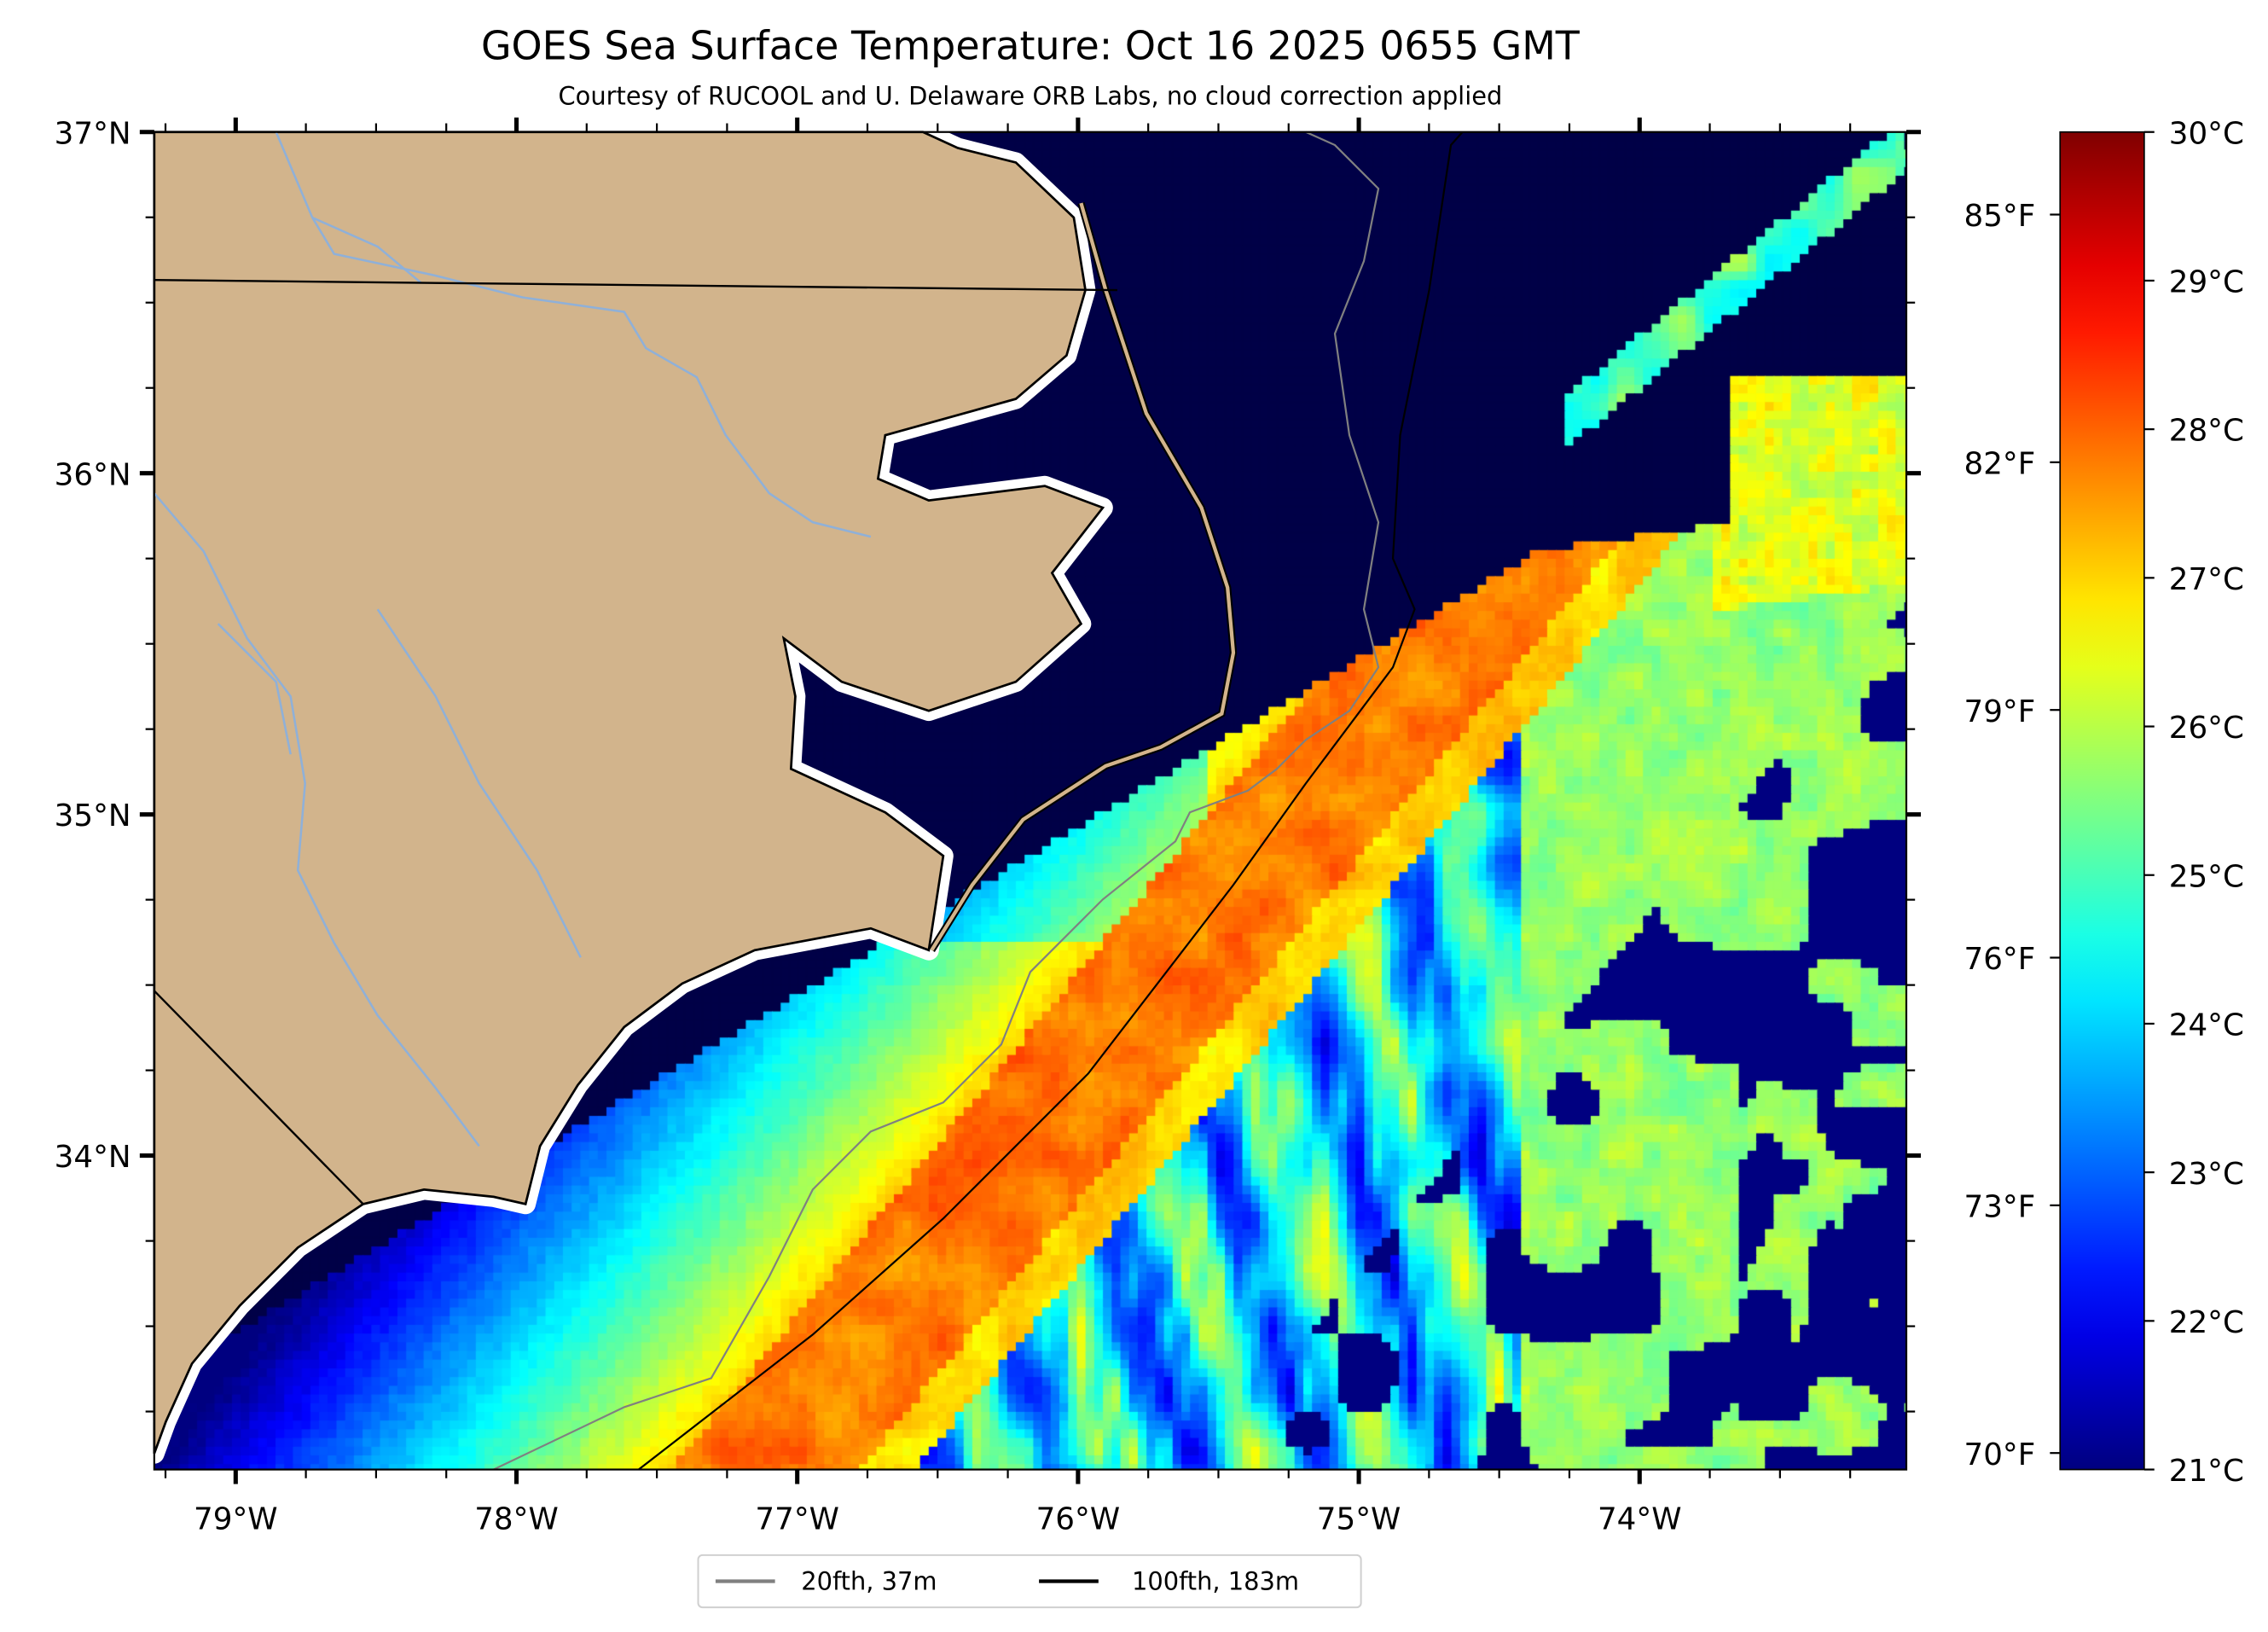 The image size is (2268, 1632). What do you see at coordinates (2000, 711) in the screenshot?
I see `colorbar-label-f: 79°F` at bounding box center [2000, 711].